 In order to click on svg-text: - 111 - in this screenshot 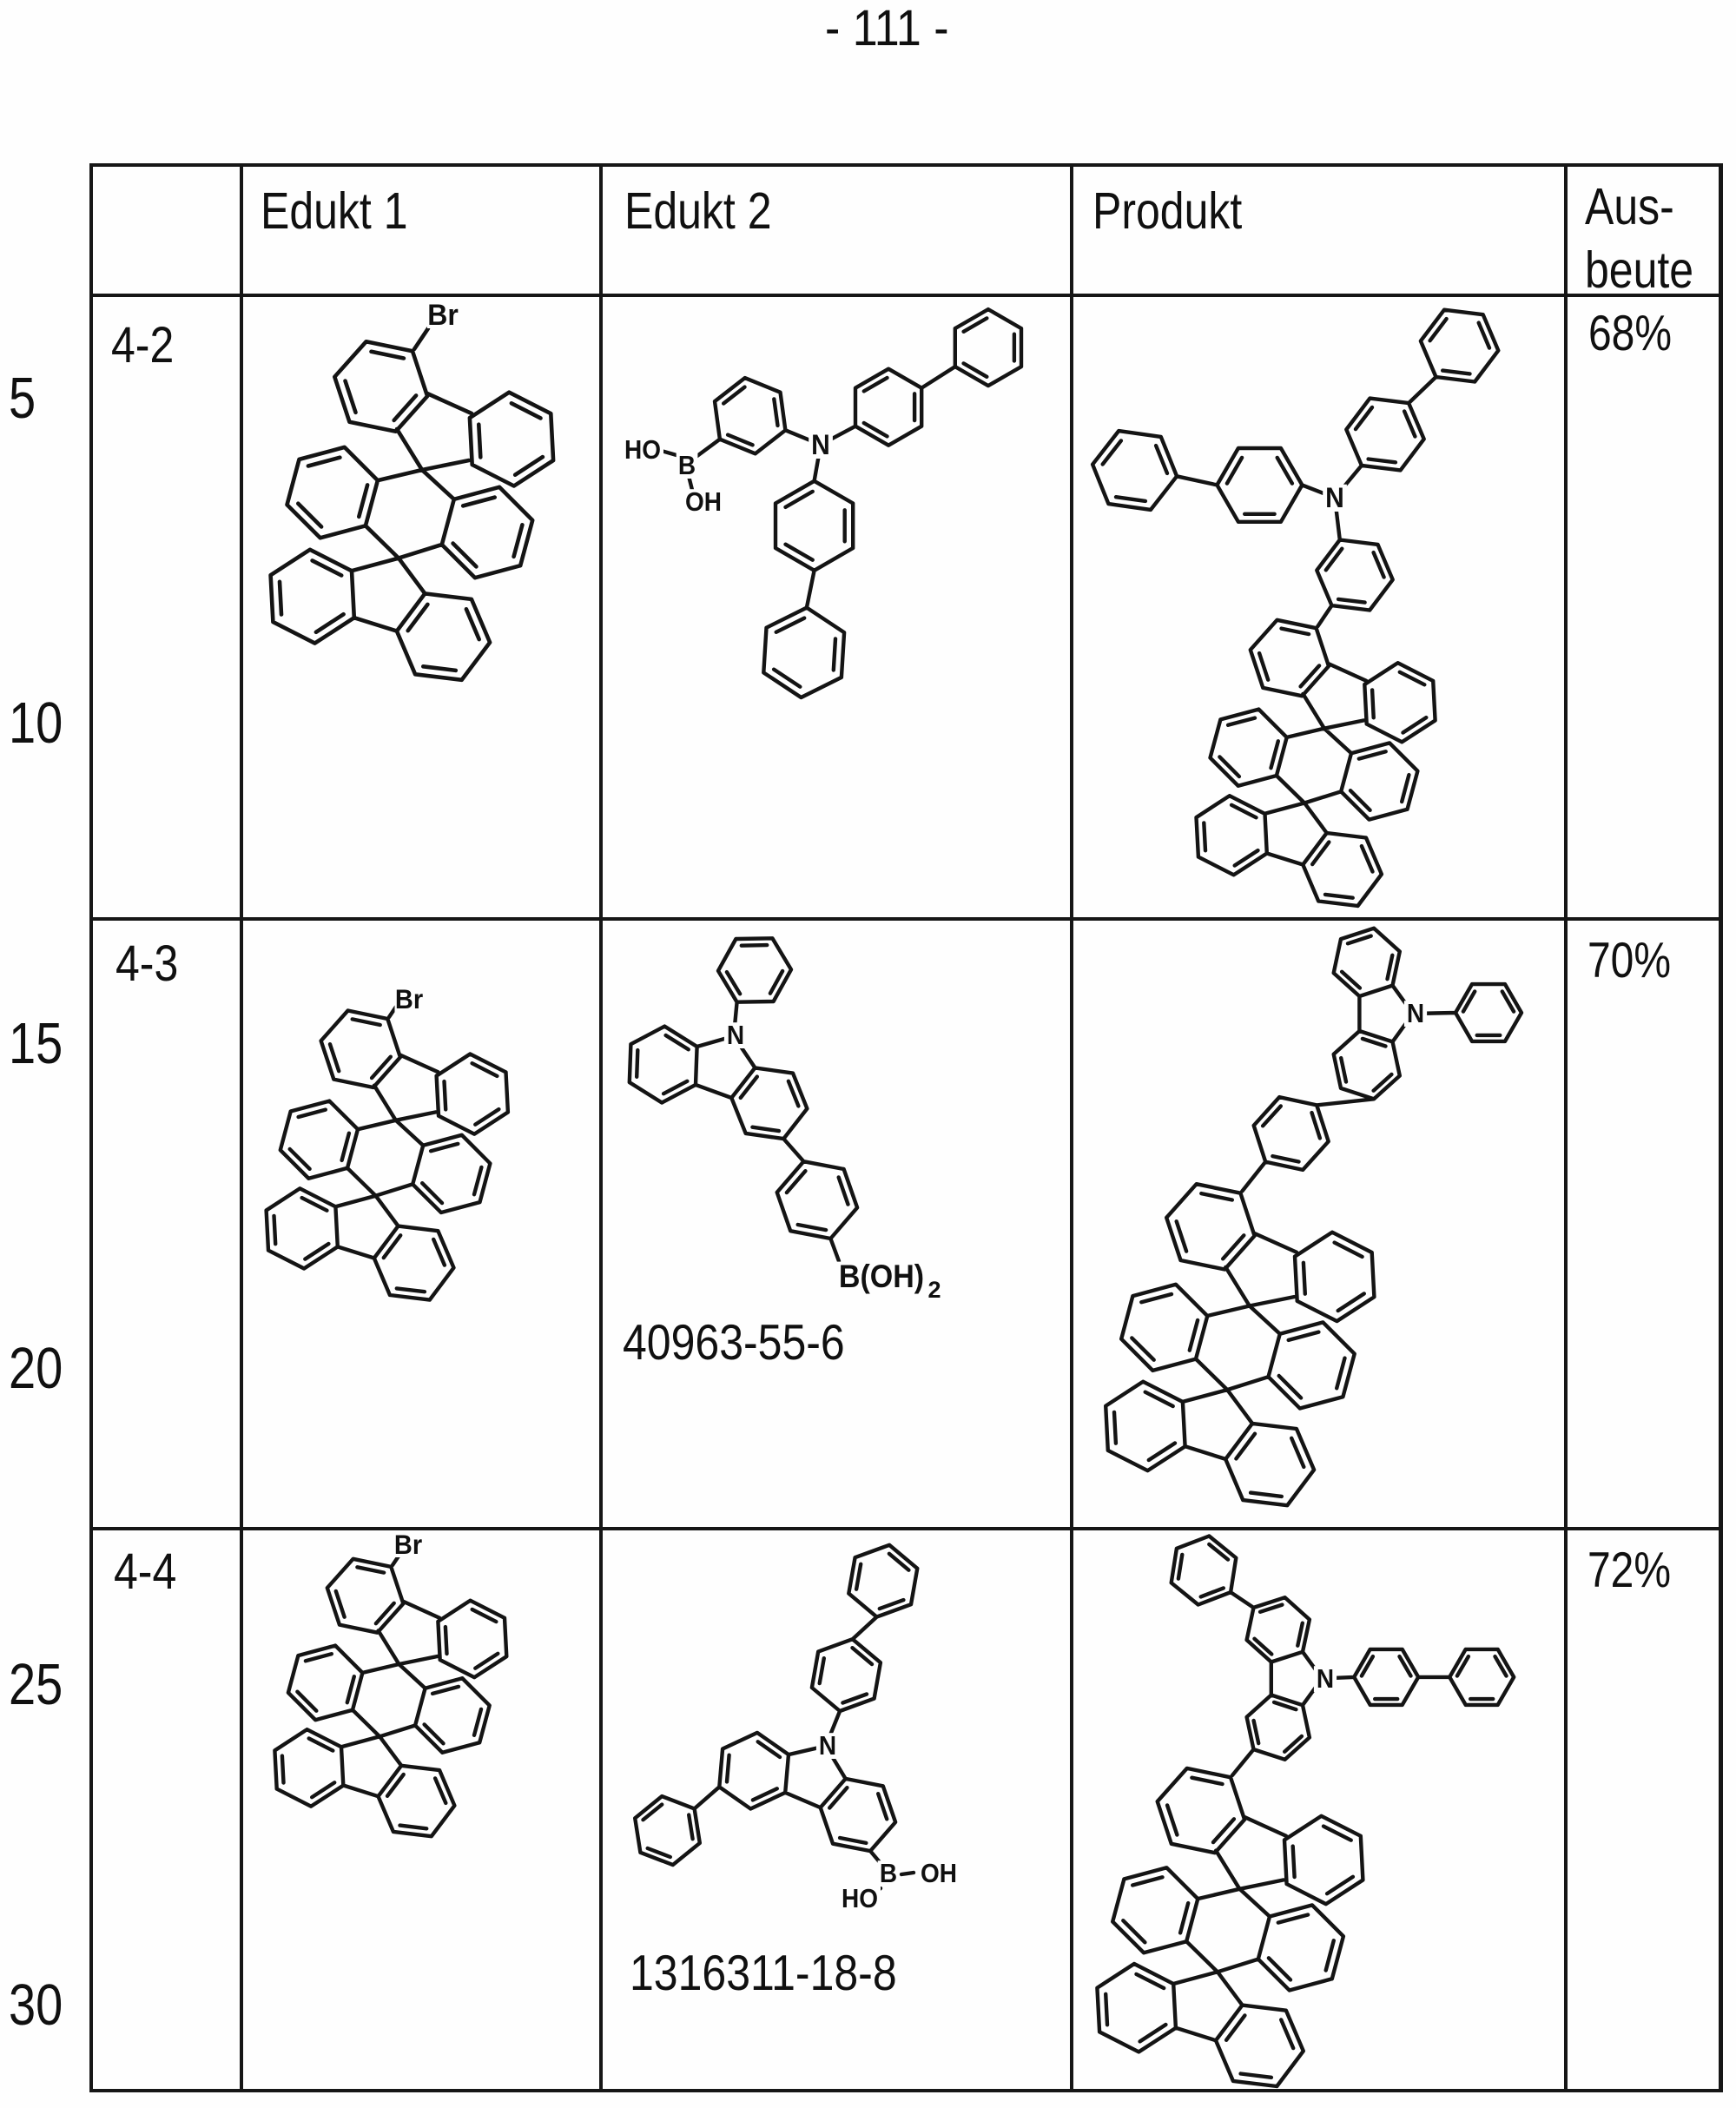, I will do `click(887, 28)`.